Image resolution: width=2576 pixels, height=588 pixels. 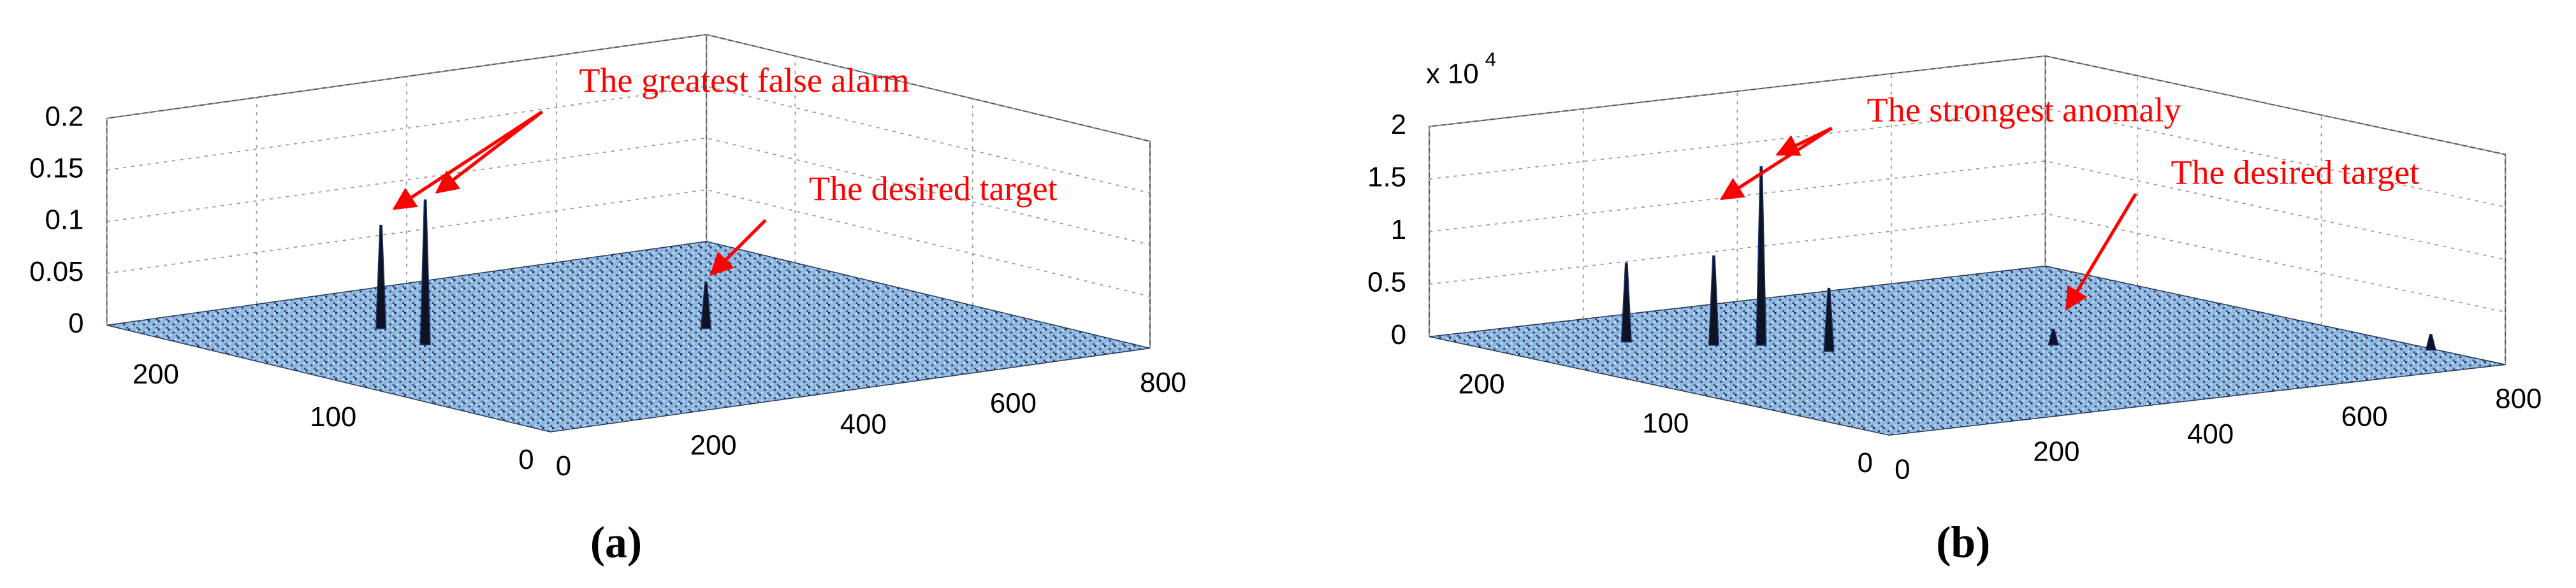 What do you see at coordinates (1398, 124) in the screenshot?
I see `z-tick-label: 2` at bounding box center [1398, 124].